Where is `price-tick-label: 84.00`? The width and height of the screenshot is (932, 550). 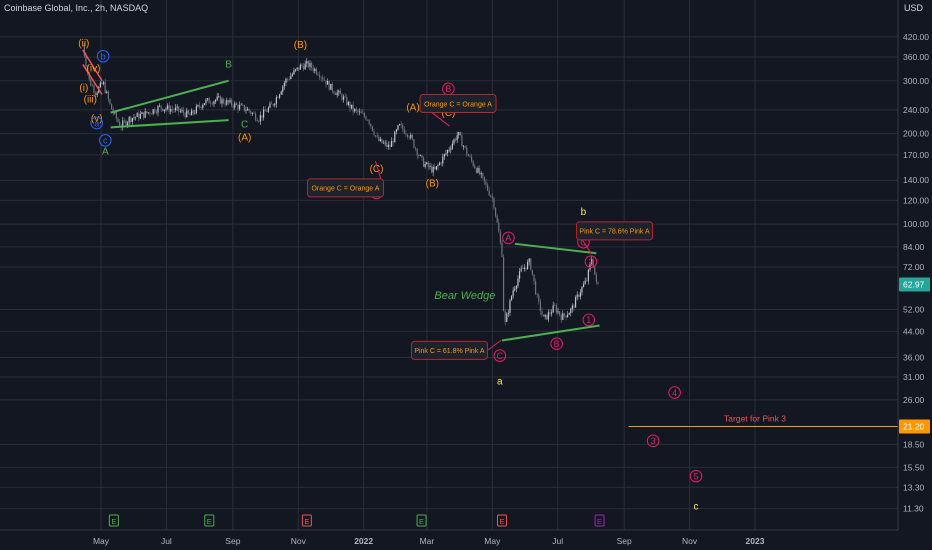
price-tick-label: 84.00 is located at coordinates (914, 247).